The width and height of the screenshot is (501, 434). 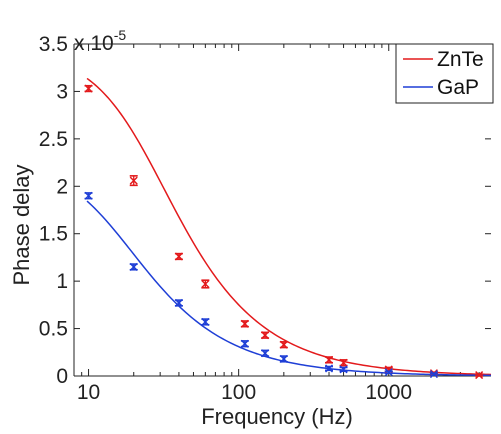 What do you see at coordinates (88, 392) in the screenshot?
I see `x-tick-label: 10` at bounding box center [88, 392].